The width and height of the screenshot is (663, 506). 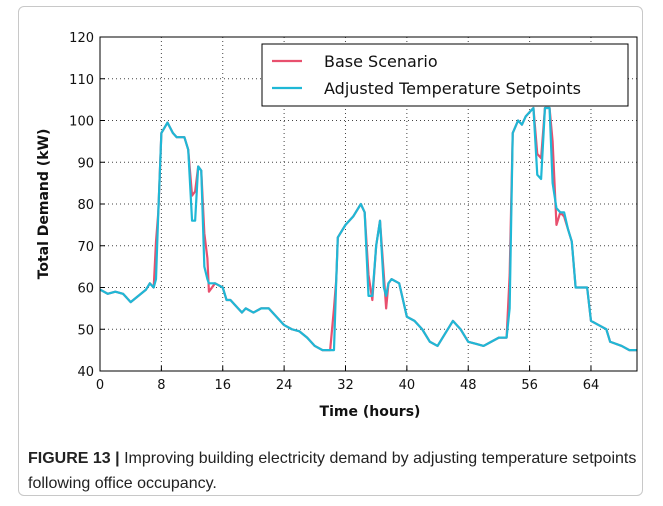 What do you see at coordinates (407, 385) in the screenshot?
I see `x-tick-label: 40` at bounding box center [407, 385].